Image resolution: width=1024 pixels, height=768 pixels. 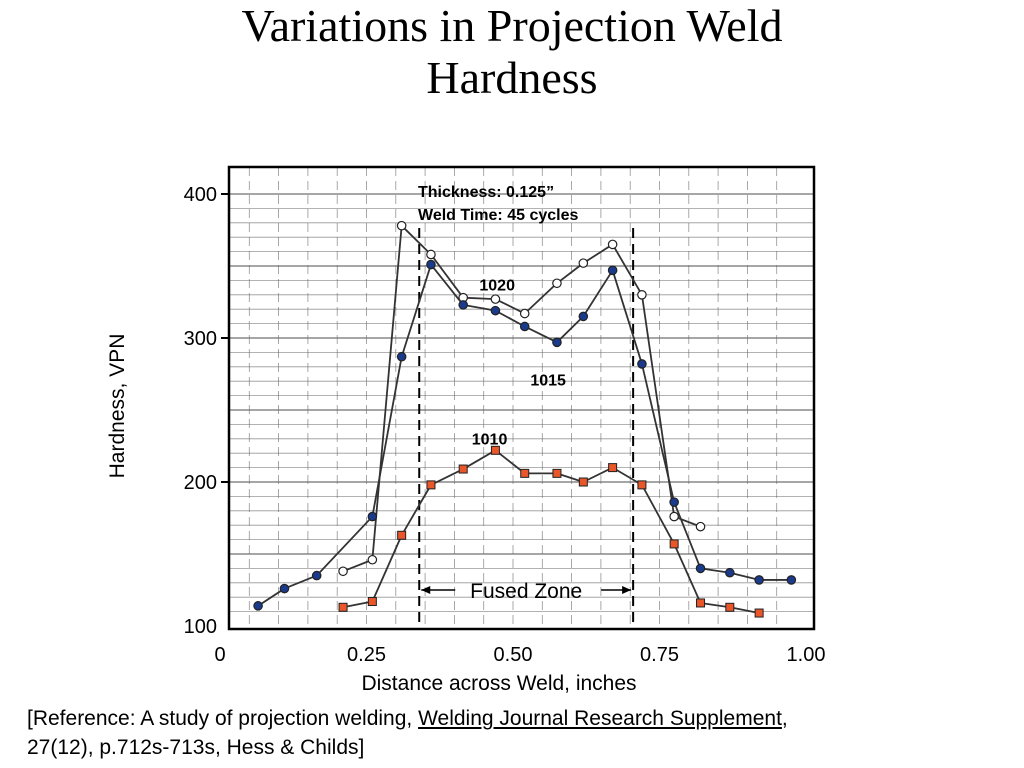 What do you see at coordinates (490, 440) in the screenshot?
I see `series-label-1010: 1010` at bounding box center [490, 440].